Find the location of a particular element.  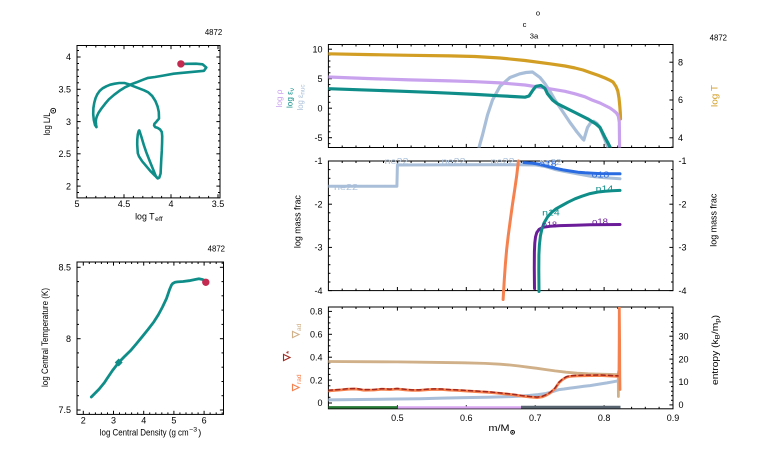

svg-text: rad is located at coordinates (299, 379).